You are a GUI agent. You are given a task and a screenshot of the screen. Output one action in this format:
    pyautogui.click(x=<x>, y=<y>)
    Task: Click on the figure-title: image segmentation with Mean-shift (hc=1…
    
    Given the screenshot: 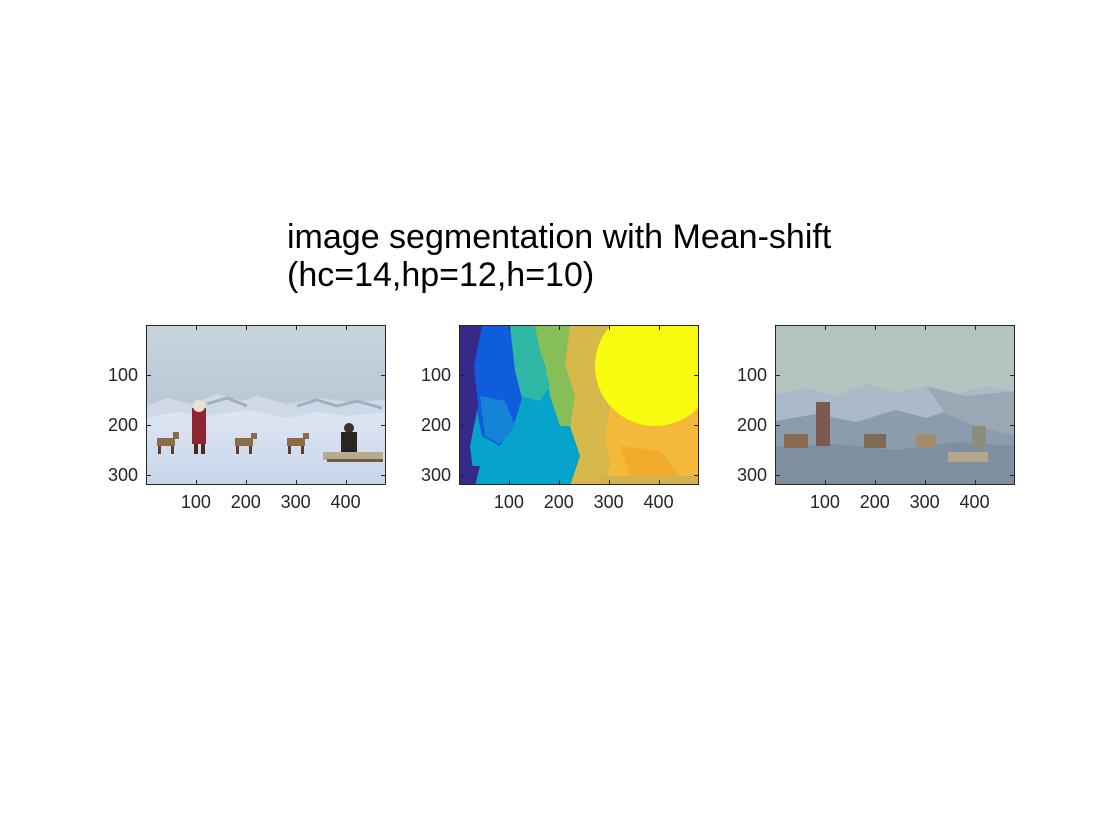 What is the action you would take?
    pyautogui.click(x=559, y=256)
    